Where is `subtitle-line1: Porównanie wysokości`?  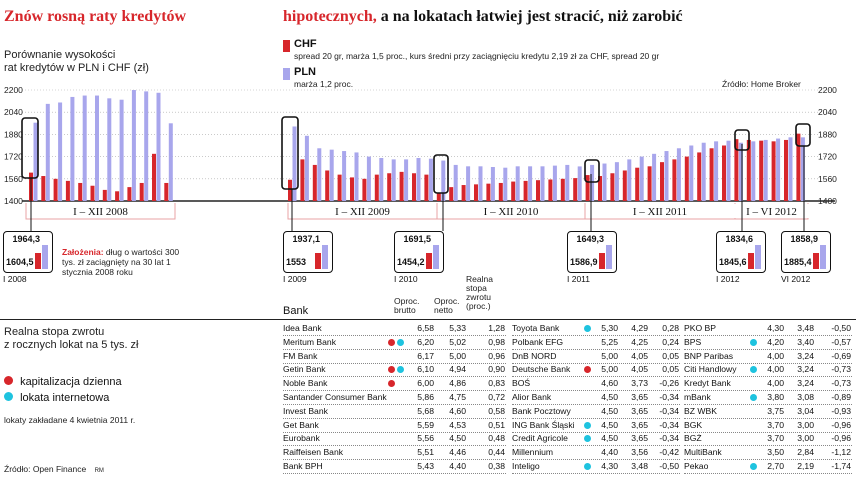
subtitle-line1: Porównanie wysokości is located at coordinates (60, 55).